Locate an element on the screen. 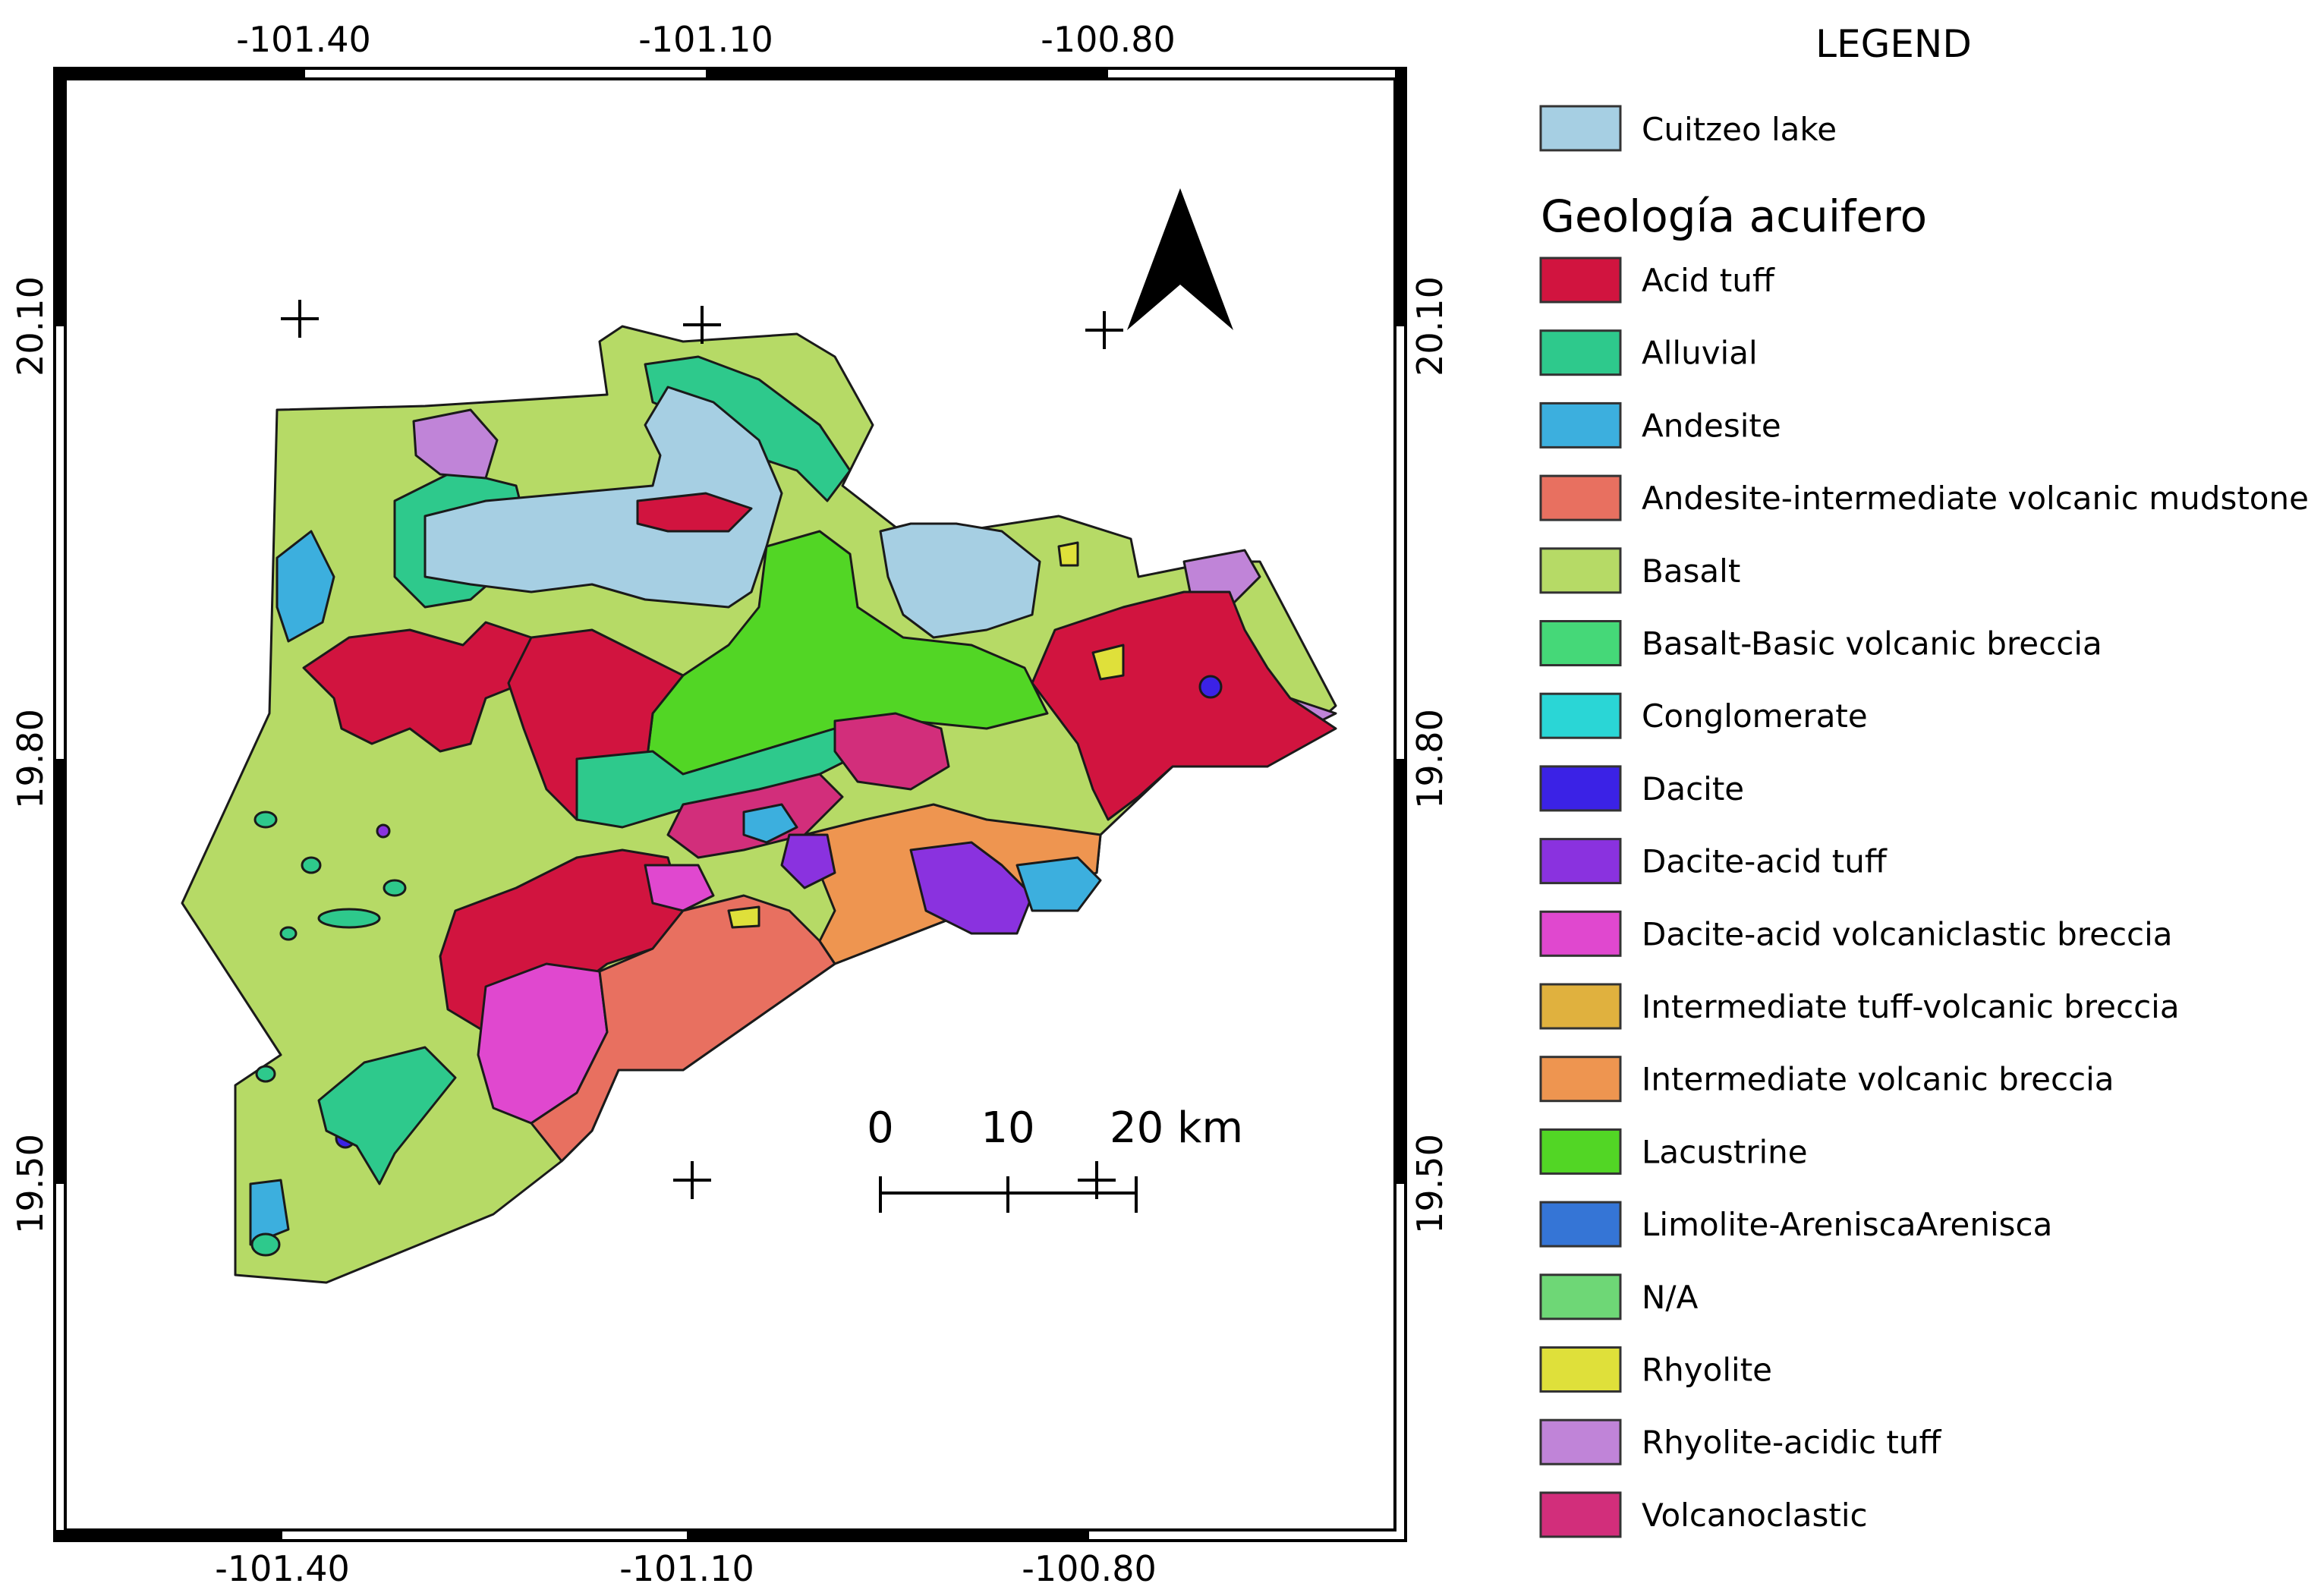 This screenshot has width=2308, height=1596. left-tick-label: 20.10 is located at coordinates (31, 326).